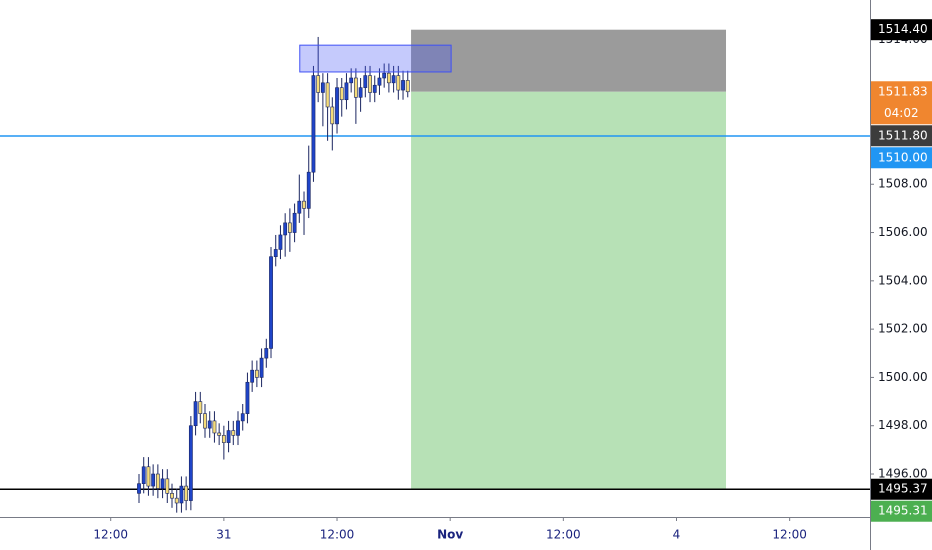 This screenshot has width=932, height=550. I want to click on price-tag-label: 1495.31, so click(903, 511).